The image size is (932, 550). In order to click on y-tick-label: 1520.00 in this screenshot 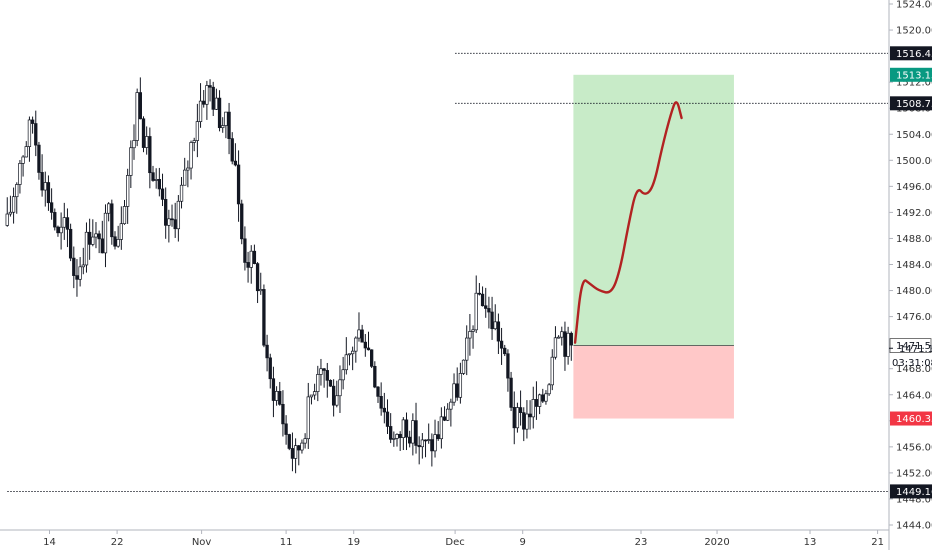, I will do `click(914, 31)`.